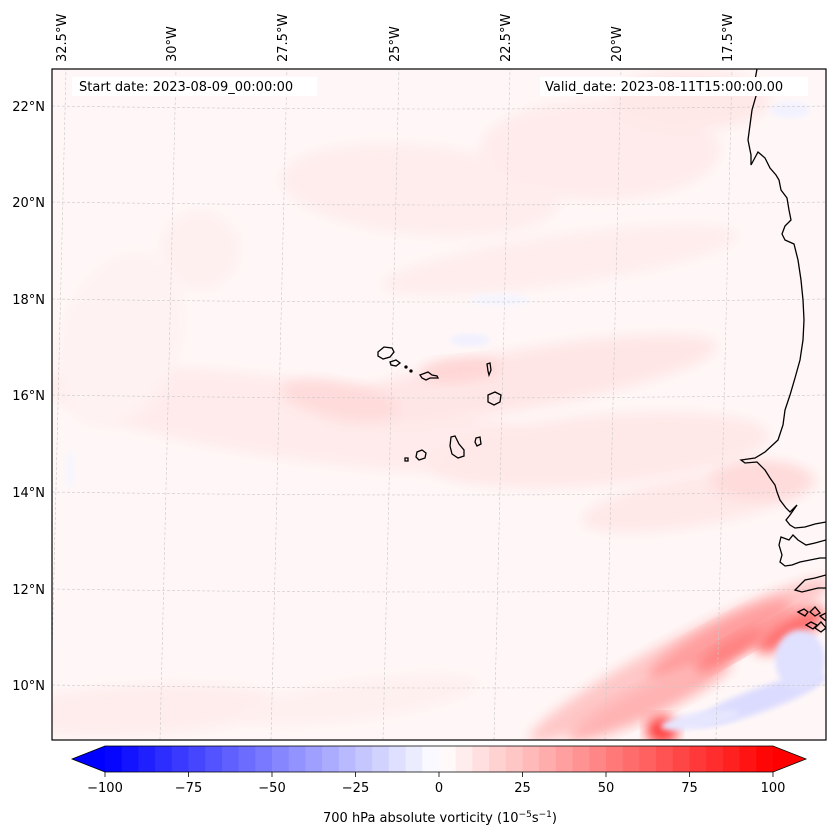  I want to click on latitude-tick-label: 12°N, so click(28, 590).